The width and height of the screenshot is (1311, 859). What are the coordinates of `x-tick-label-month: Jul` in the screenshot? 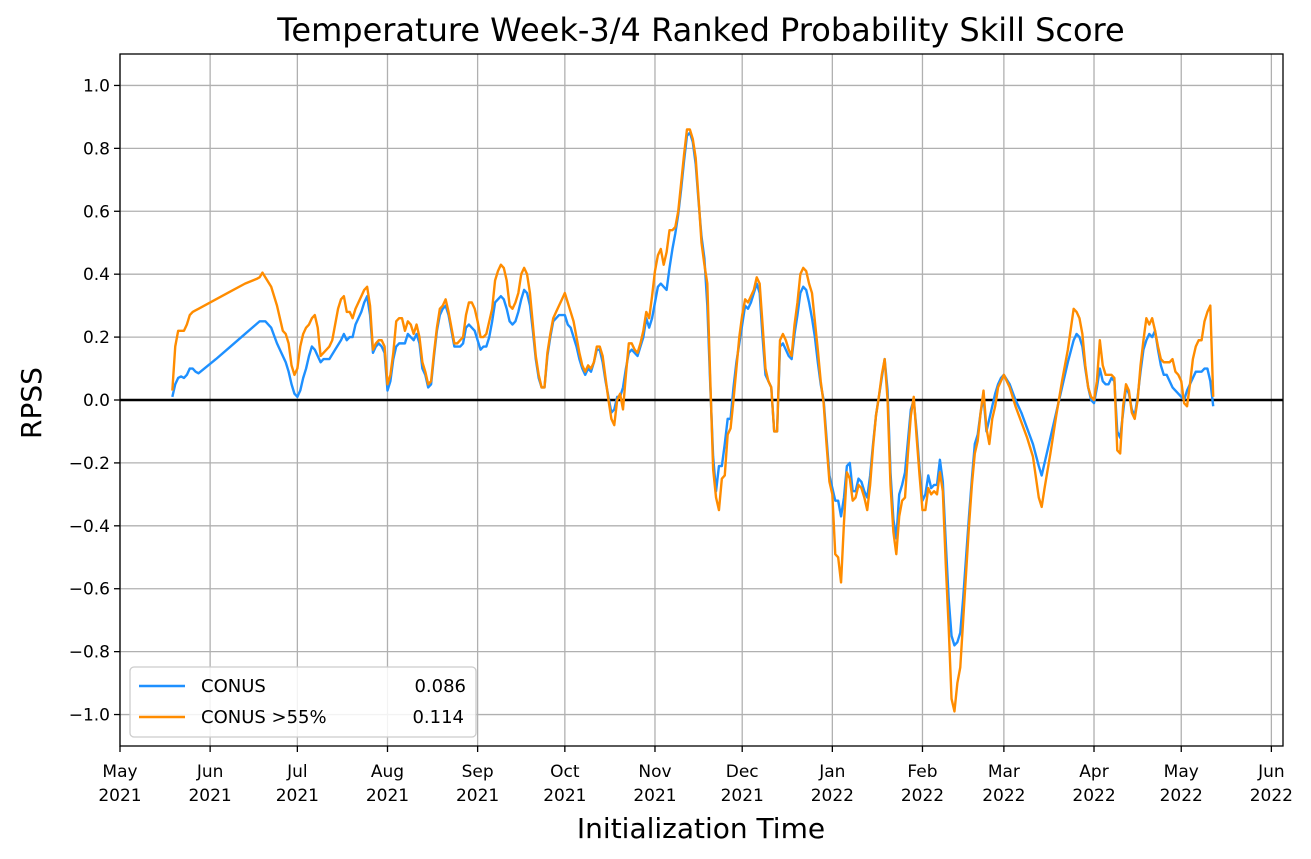 It's located at (297, 772).